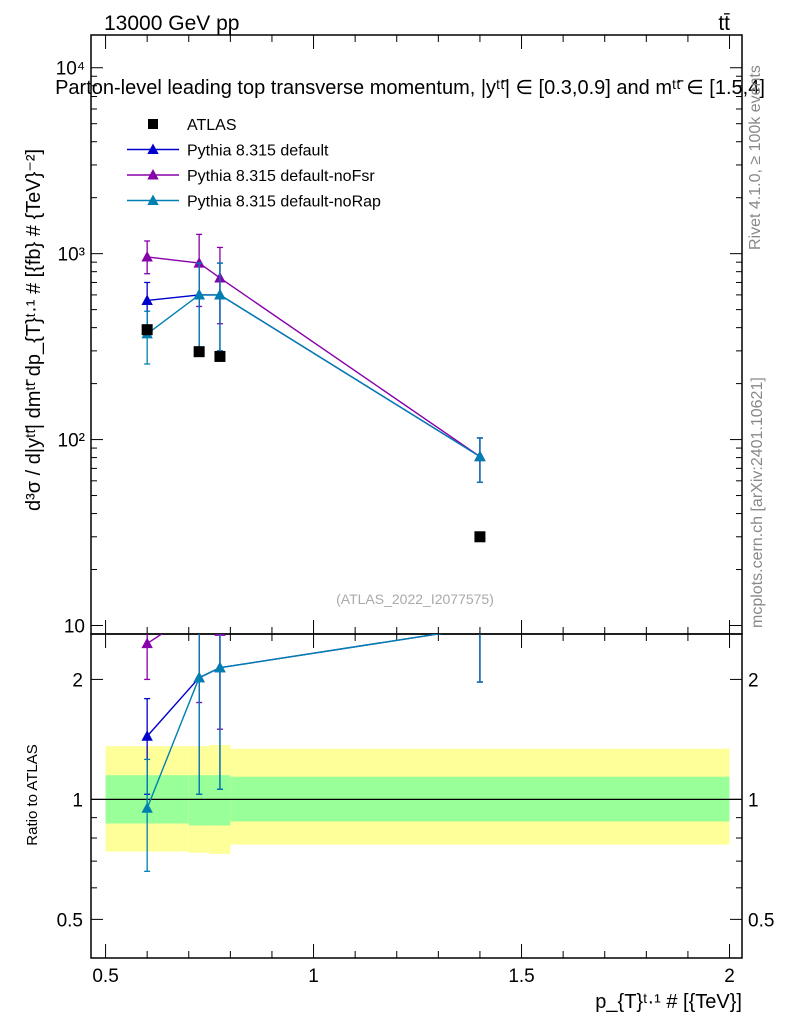 This screenshot has height=1024, width=786. What do you see at coordinates (74, 626) in the screenshot?
I see `main-y-tick-label: 10` at bounding box center [74, 626].